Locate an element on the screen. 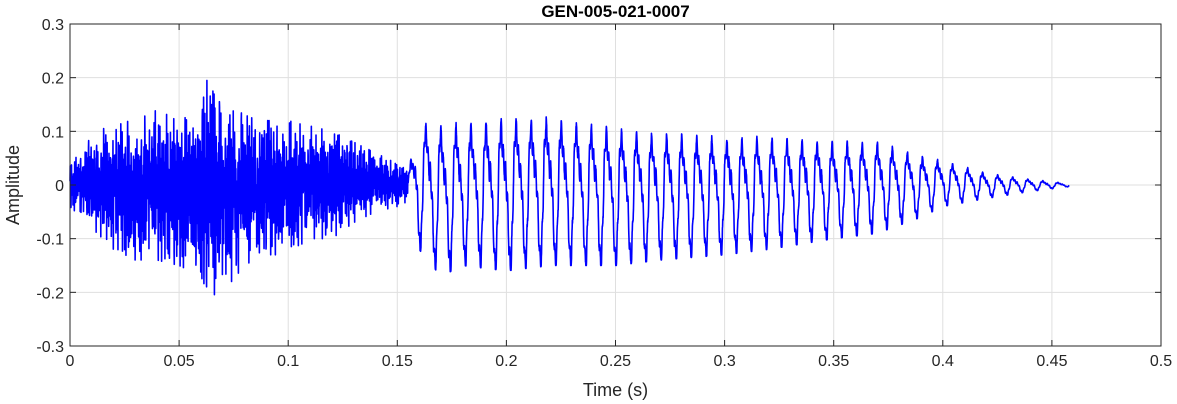 The height and width of the screenshot is (404, 1177). y-tick-label: 0.3 is located at coordinates (53, 25).